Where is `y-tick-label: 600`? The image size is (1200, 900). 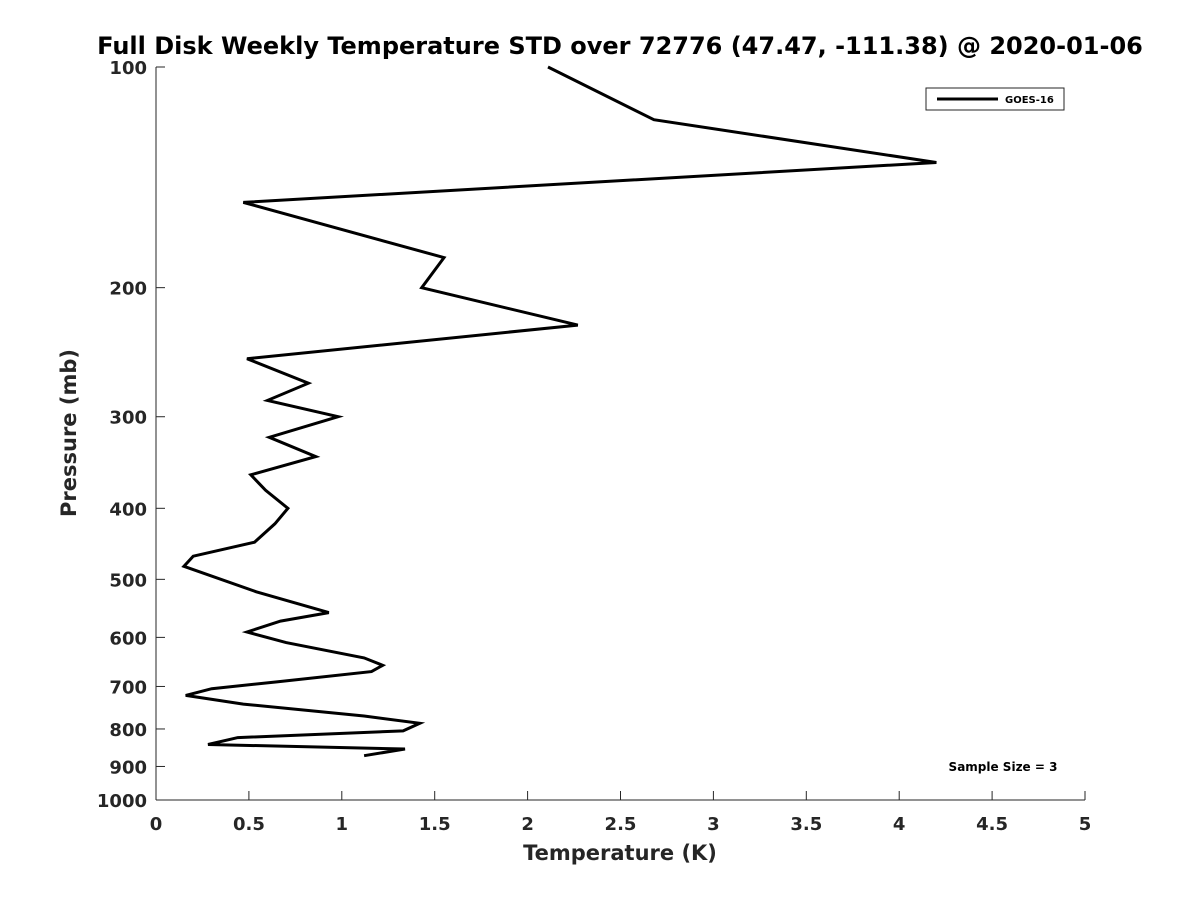 y-tick-label: 600 is located at coordinates (128, 638).